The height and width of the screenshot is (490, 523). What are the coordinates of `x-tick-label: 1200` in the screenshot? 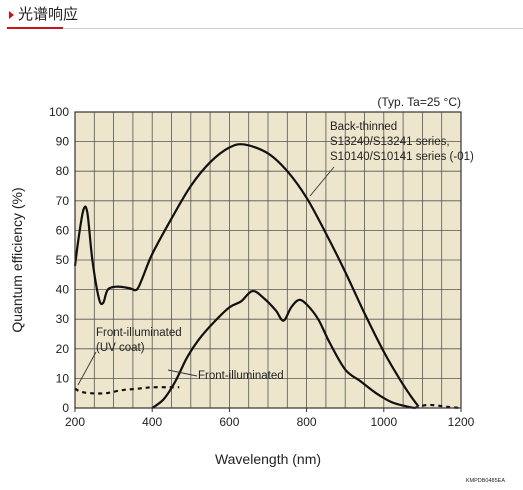 It's located at (461, 422).